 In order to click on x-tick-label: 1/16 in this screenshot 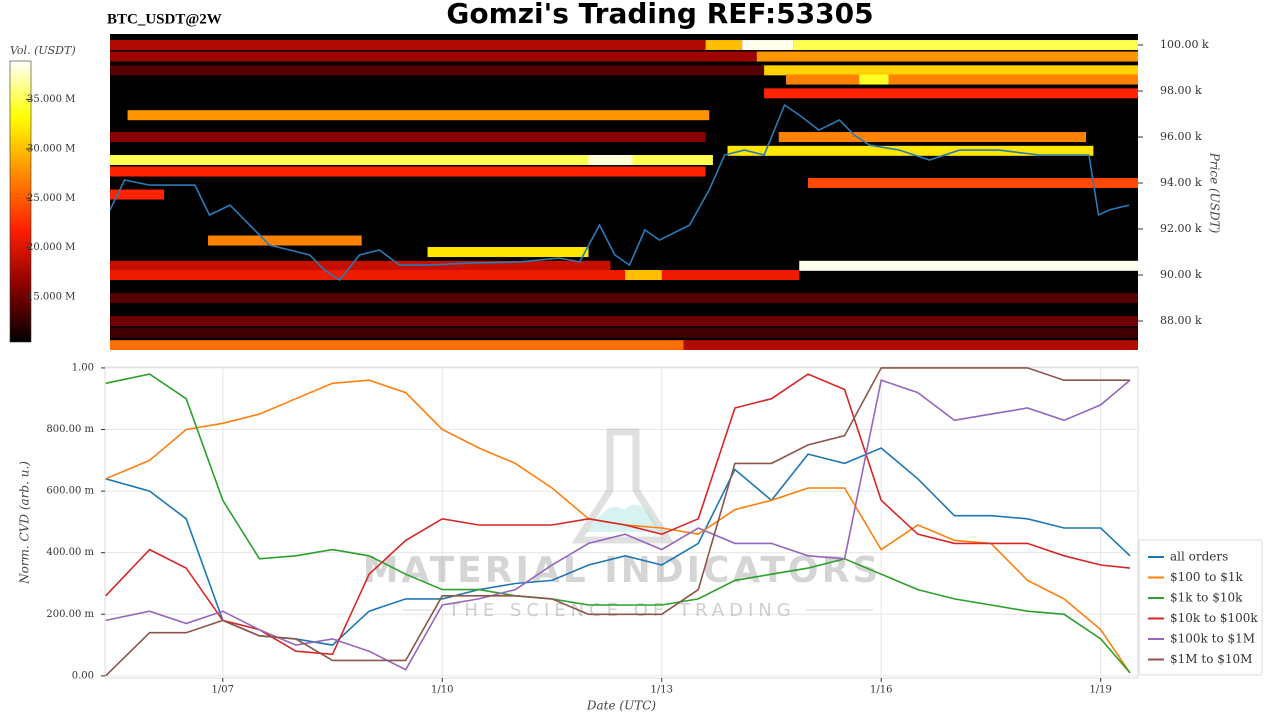, I will do `click(881, 690)`.